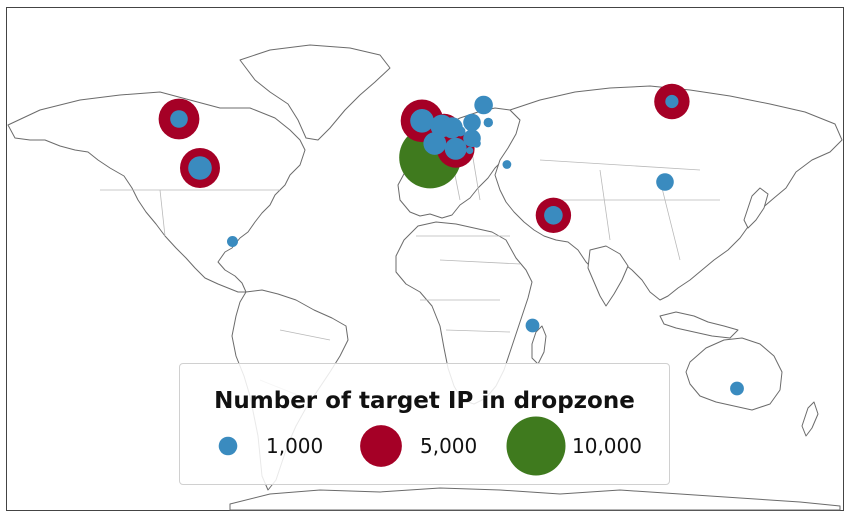 The height and width of the screenshot is (517, 850). Describe the element at coordinates (608, 276) in the screenshot. I see `india-landmass` at that location.